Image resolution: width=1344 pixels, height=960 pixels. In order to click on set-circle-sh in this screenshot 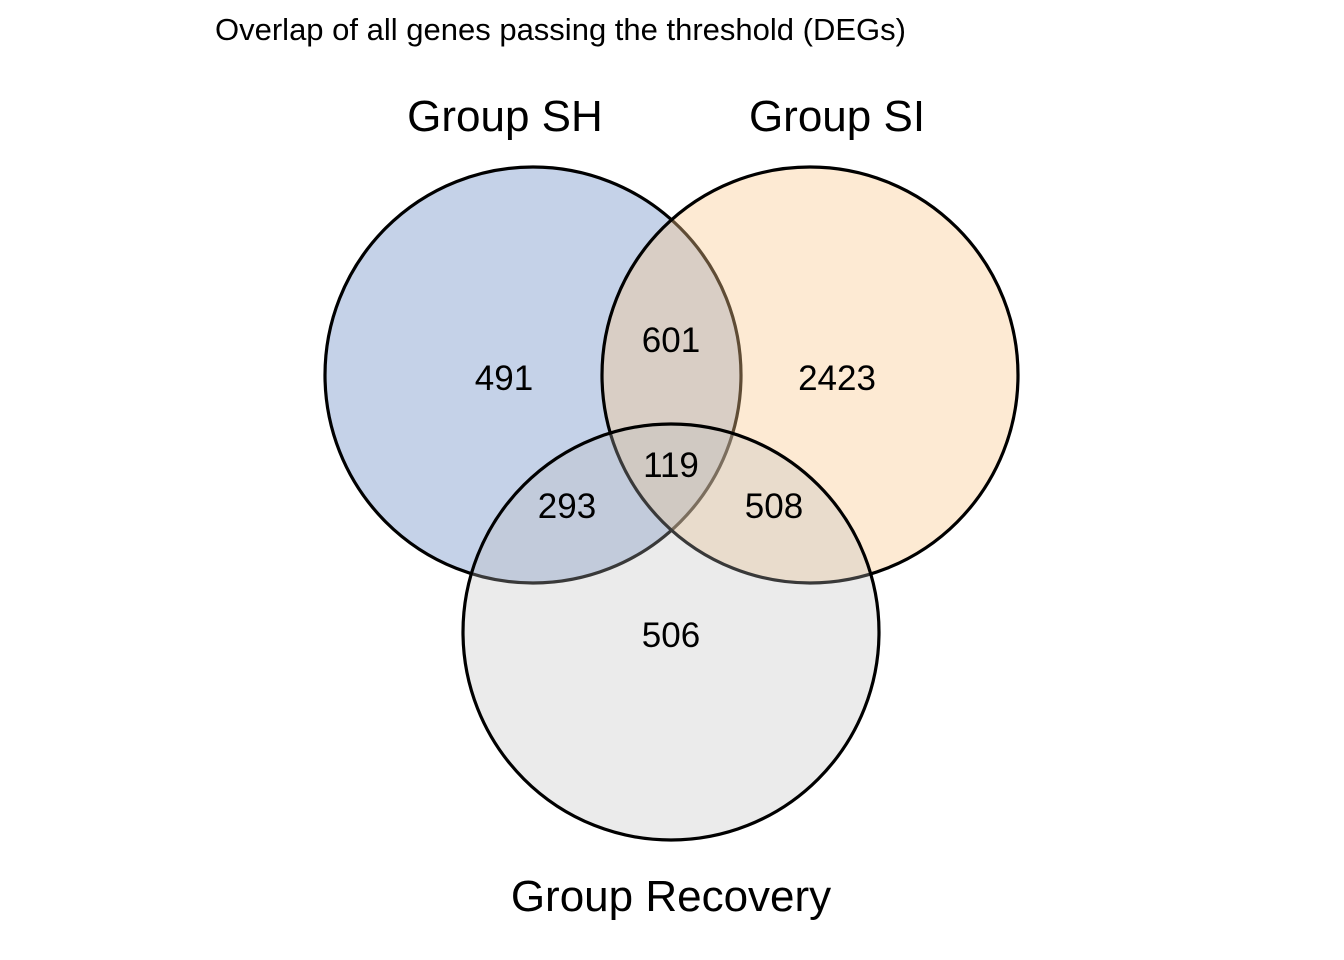, I will do `click(533, 375)`.